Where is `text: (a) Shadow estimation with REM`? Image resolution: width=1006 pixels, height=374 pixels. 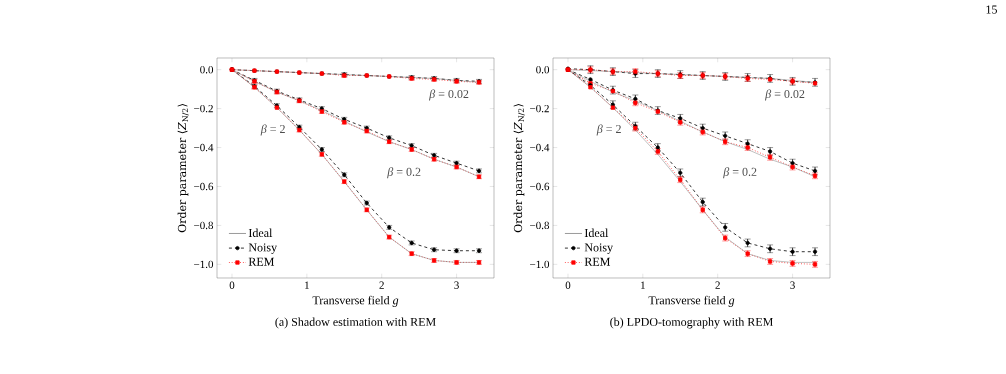 text: (a) Shadow estimation with REM is located at coordinates (355, 323).